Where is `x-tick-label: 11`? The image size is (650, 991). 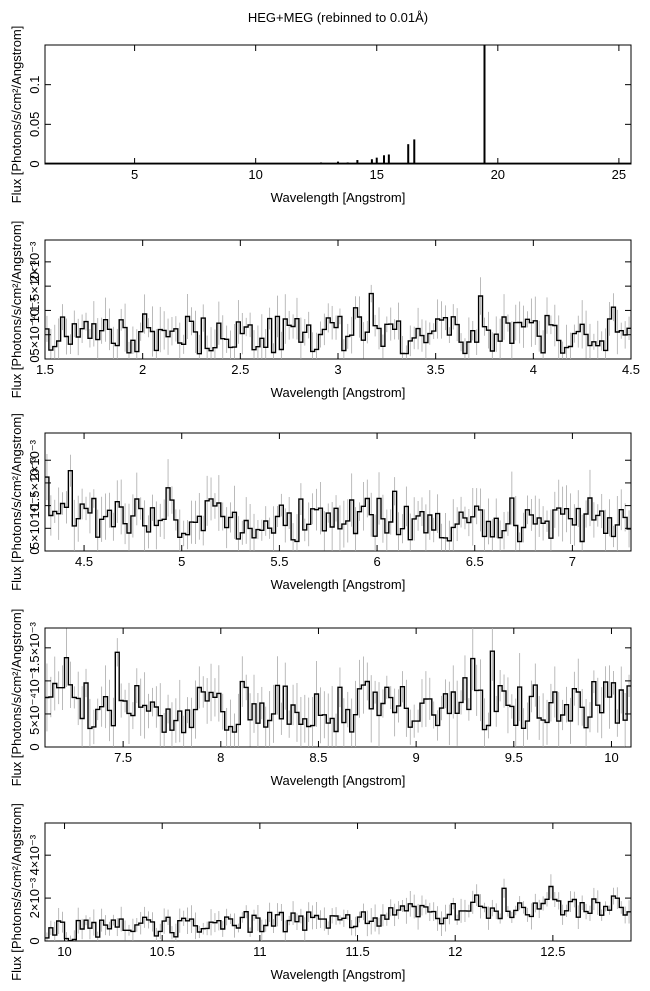 x-tick-label: 11 is located at coordinates (260, 951).